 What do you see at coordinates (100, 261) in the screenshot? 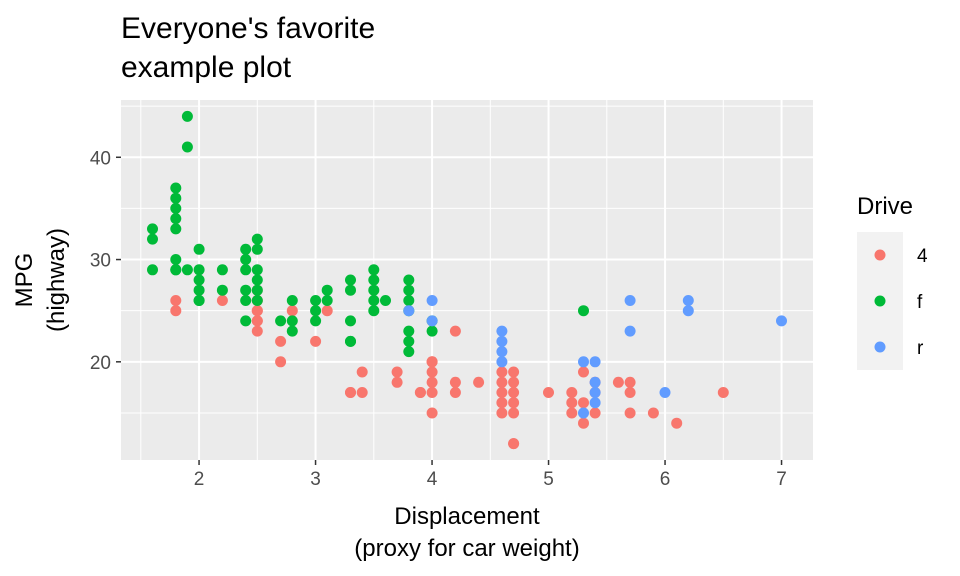
I see `y-tick-label: 30` at bounding box center [100, 261].